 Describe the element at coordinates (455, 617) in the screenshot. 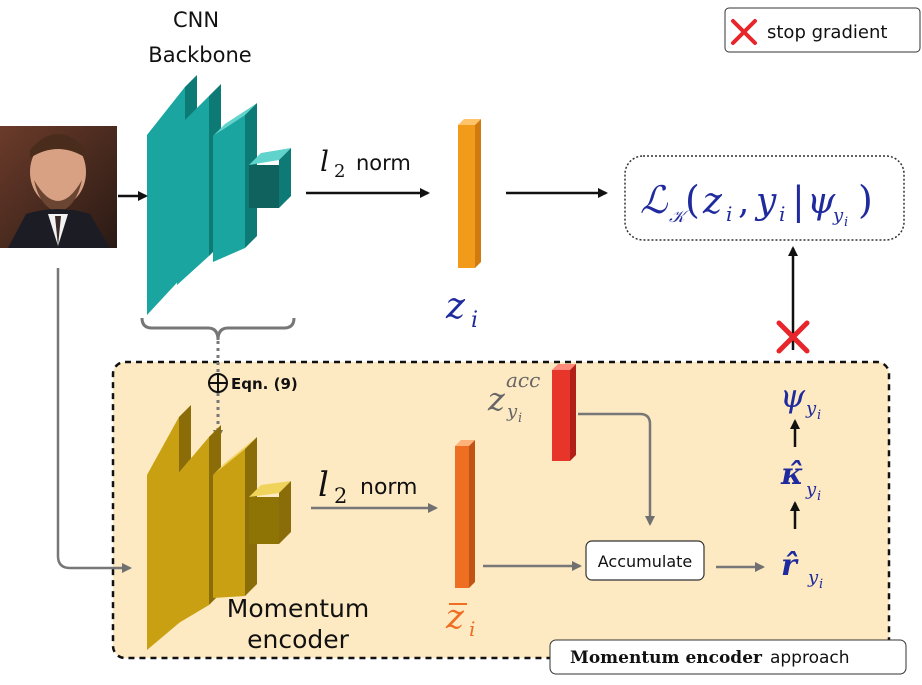

I see `zbar-label: z` at that location.